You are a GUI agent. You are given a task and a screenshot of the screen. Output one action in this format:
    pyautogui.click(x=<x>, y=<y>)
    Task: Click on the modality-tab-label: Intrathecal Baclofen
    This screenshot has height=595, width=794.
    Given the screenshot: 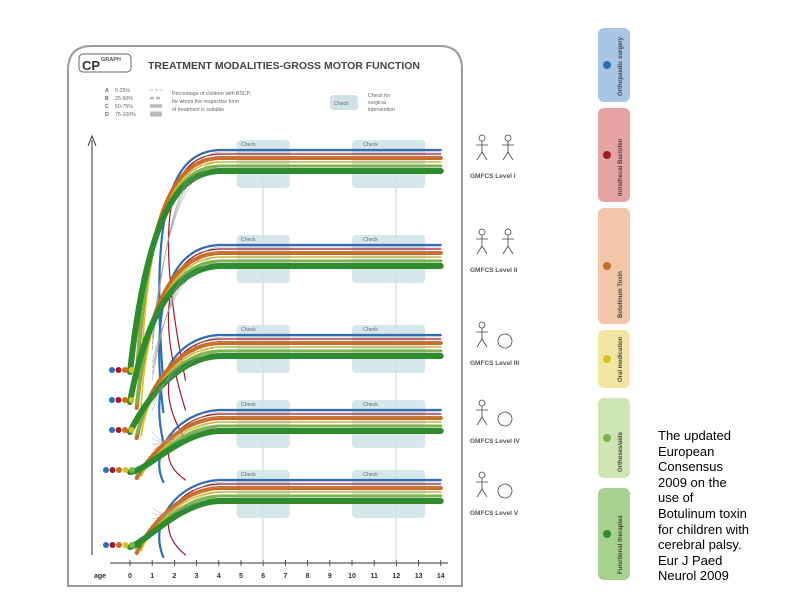 What is the action you would take?
    pyautogui.click(x=621, y=167)
    